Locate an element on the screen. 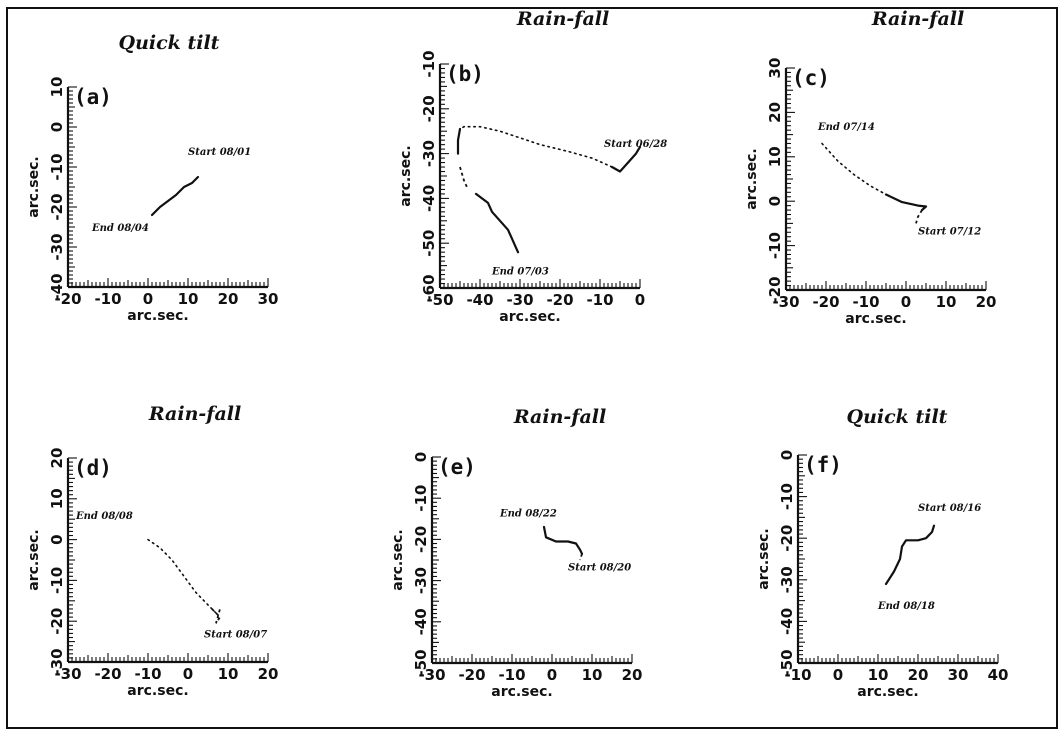  panel-label: (d) is located at coordinates (93, 468).